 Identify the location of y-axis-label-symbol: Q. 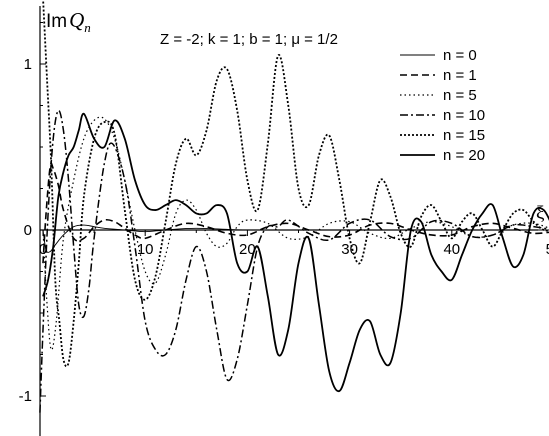
(76, 20).